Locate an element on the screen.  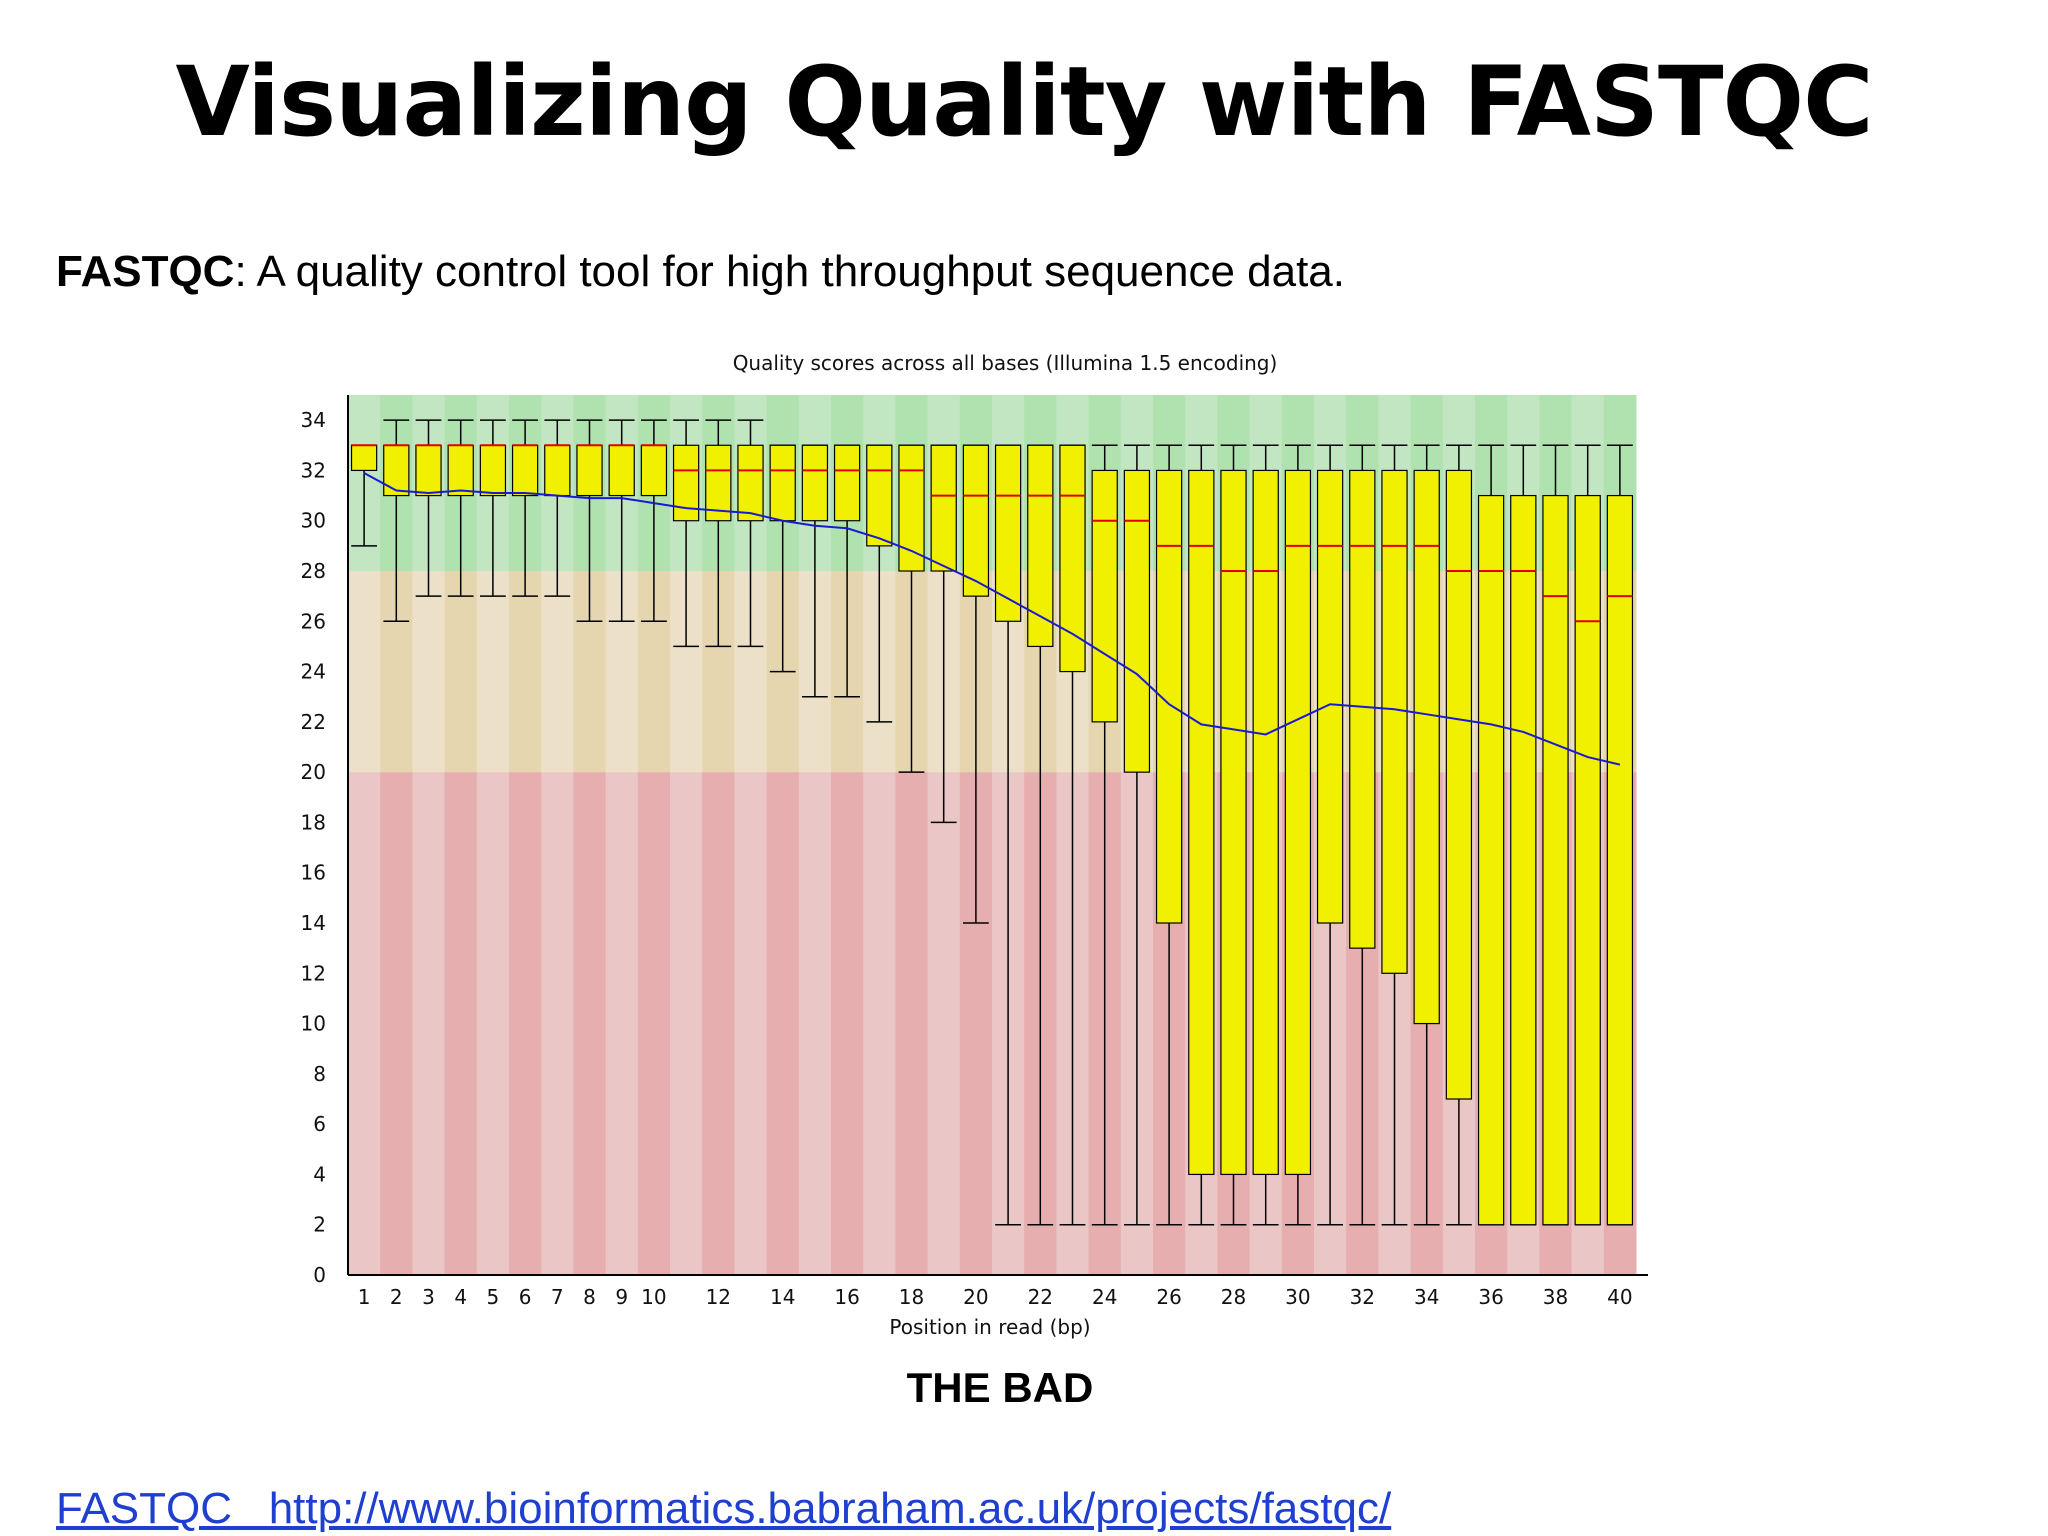
x-tick-label: 10 is located at coordinates (653, 1297).